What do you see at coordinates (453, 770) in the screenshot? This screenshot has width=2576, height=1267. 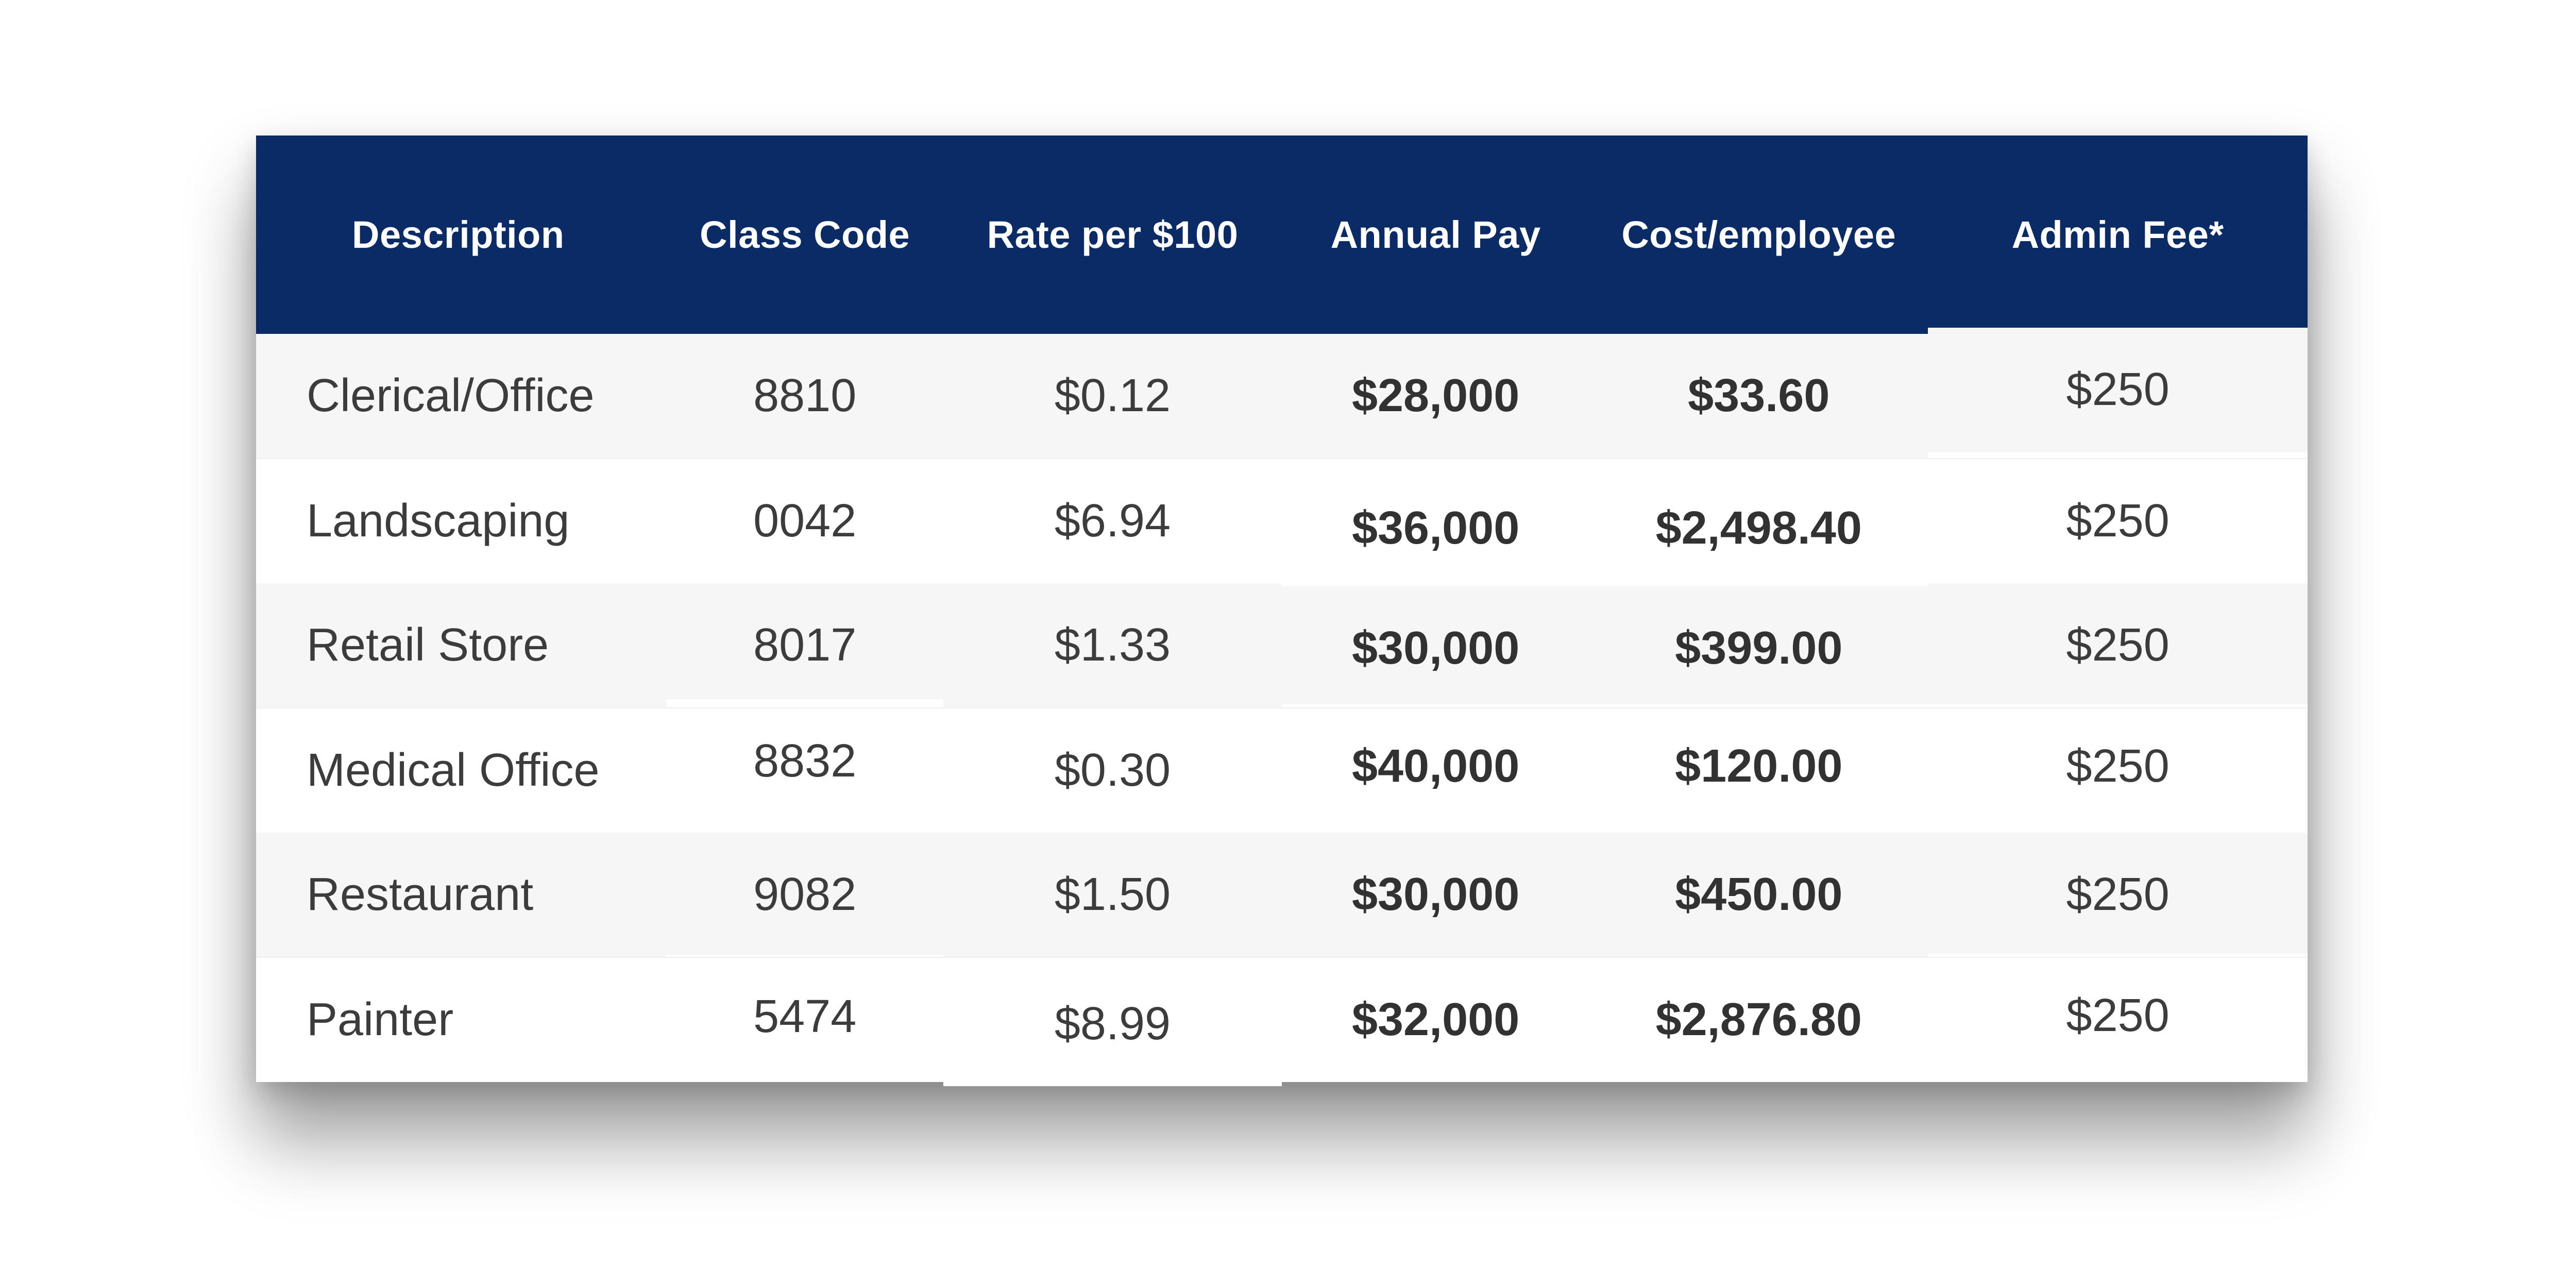 I see `cell-description: Medical Office` at bounding box center [453, 770].